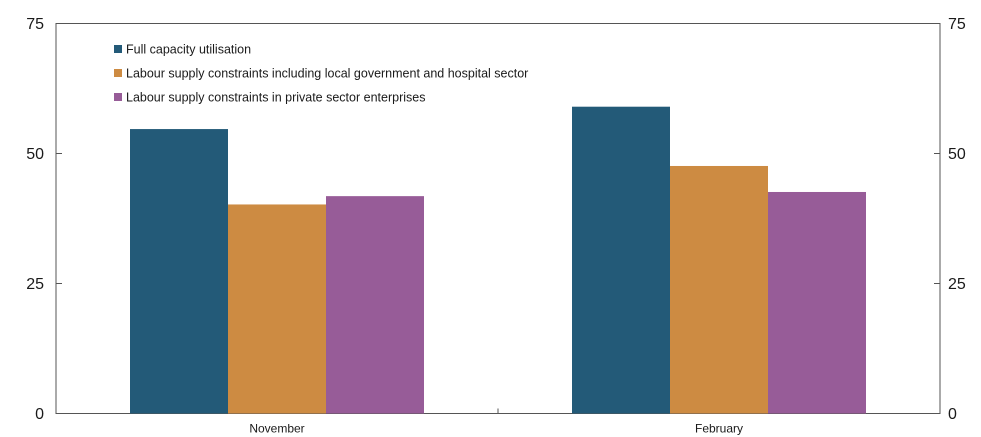 The width and height of the screenshot is (981, 437). I want to click on x-axis: November February, so click(496, 422).